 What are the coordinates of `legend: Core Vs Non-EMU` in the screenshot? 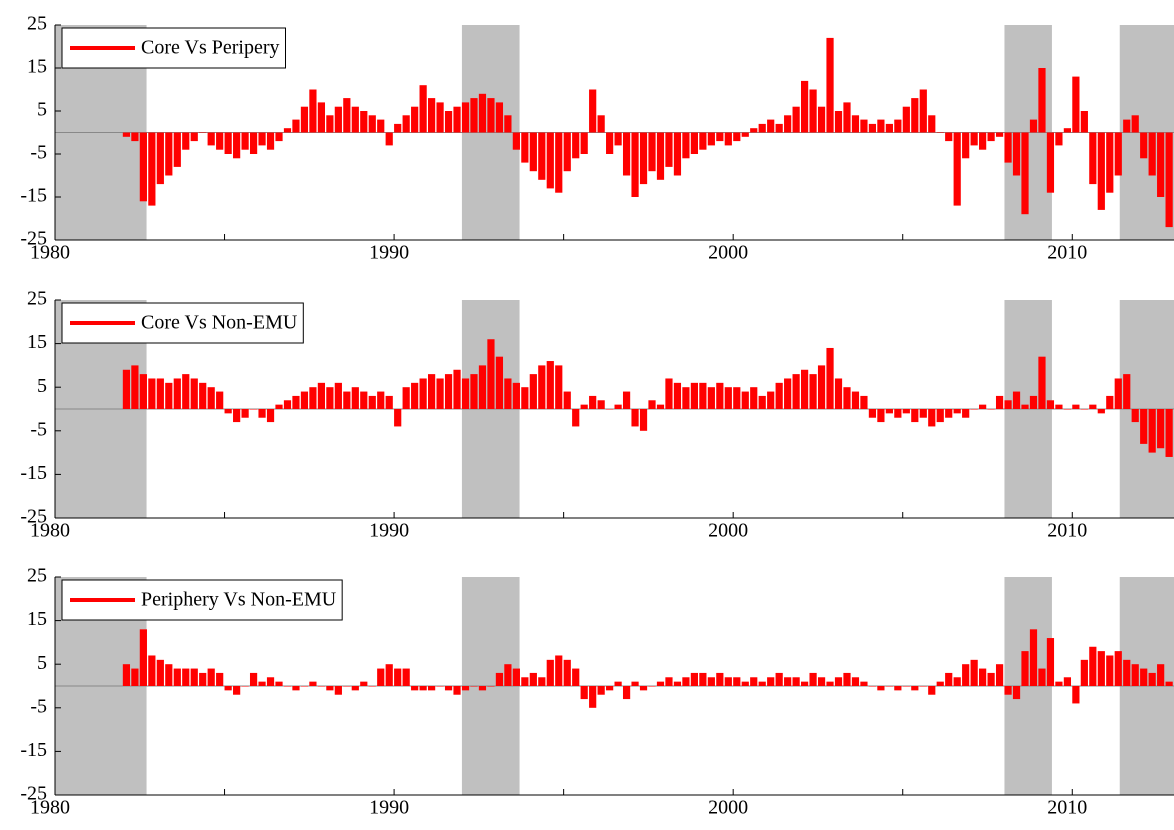 It's located at (182, 323).